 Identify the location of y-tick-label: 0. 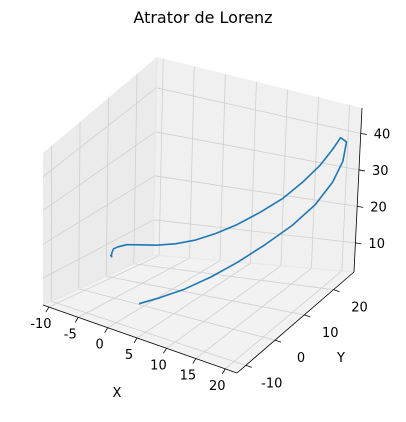
(301, 358).